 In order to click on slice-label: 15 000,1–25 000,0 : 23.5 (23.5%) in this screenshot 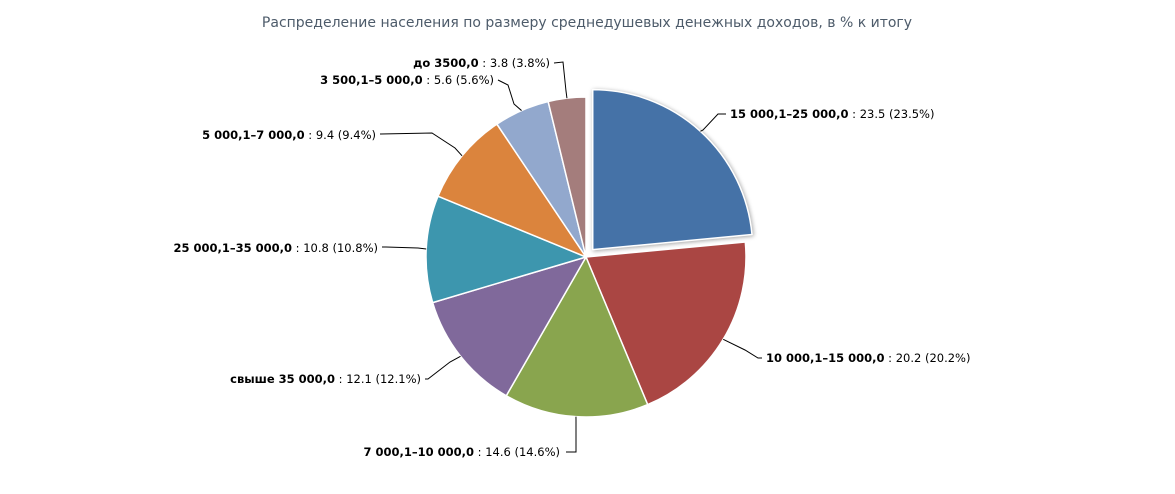, I will do `click(832, 114)`.